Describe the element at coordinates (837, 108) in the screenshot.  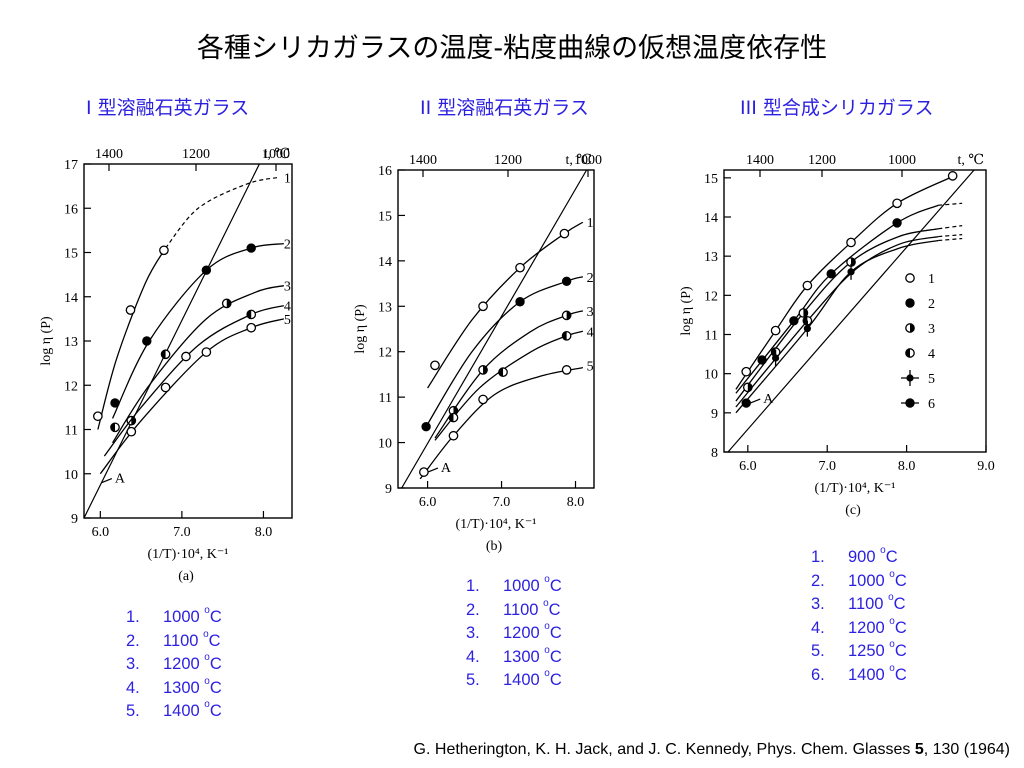
I see `panel-c-heading: III 型合成シリカガラス` at that location.